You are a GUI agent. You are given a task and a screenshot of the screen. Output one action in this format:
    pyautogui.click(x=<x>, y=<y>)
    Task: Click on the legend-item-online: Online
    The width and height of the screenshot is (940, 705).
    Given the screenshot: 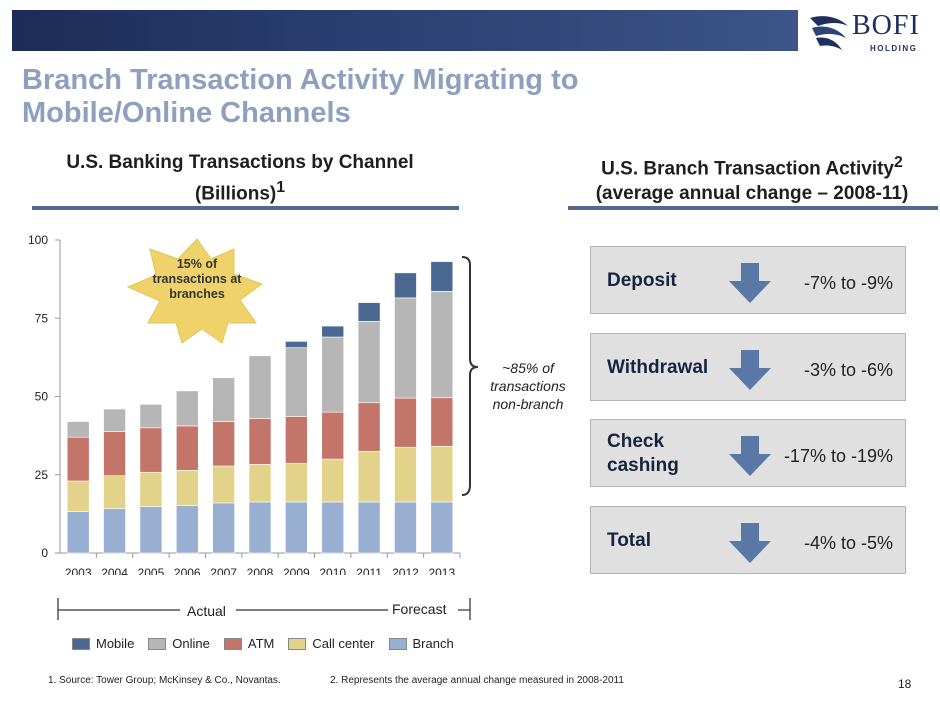 What is the action you would take?
    pyautogui.click(x=179, y=643)
    